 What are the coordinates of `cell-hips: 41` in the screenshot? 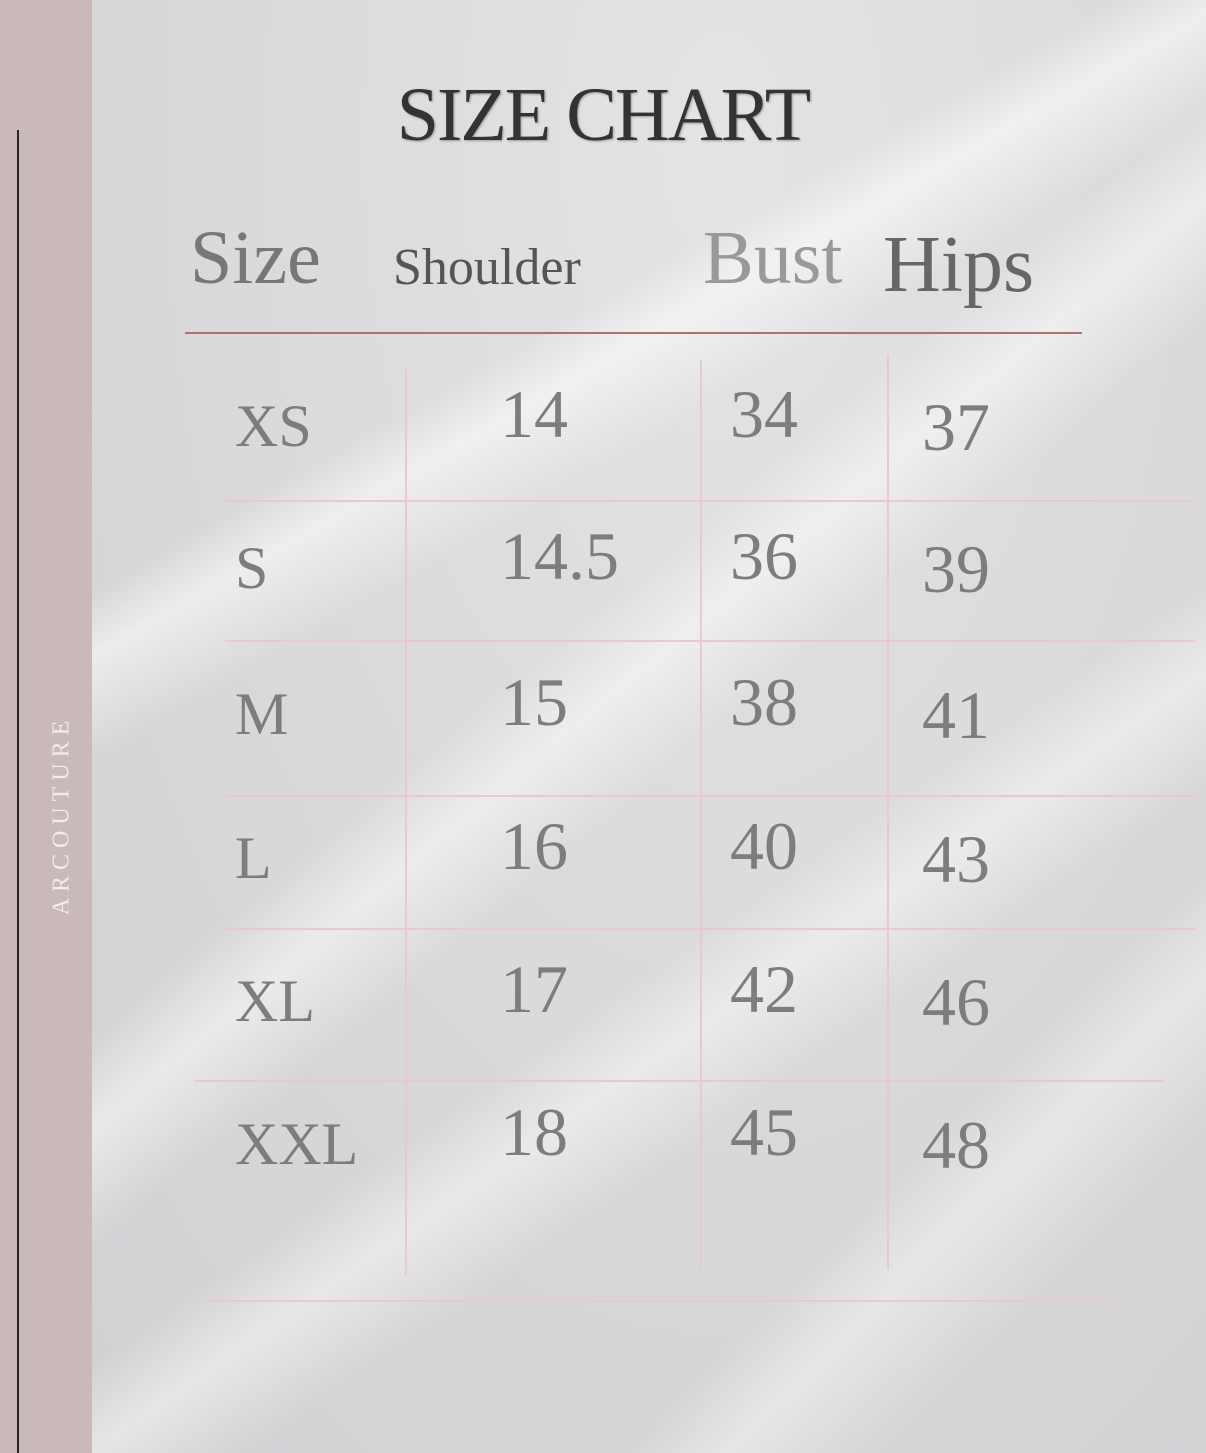 It's located at (956, 715).